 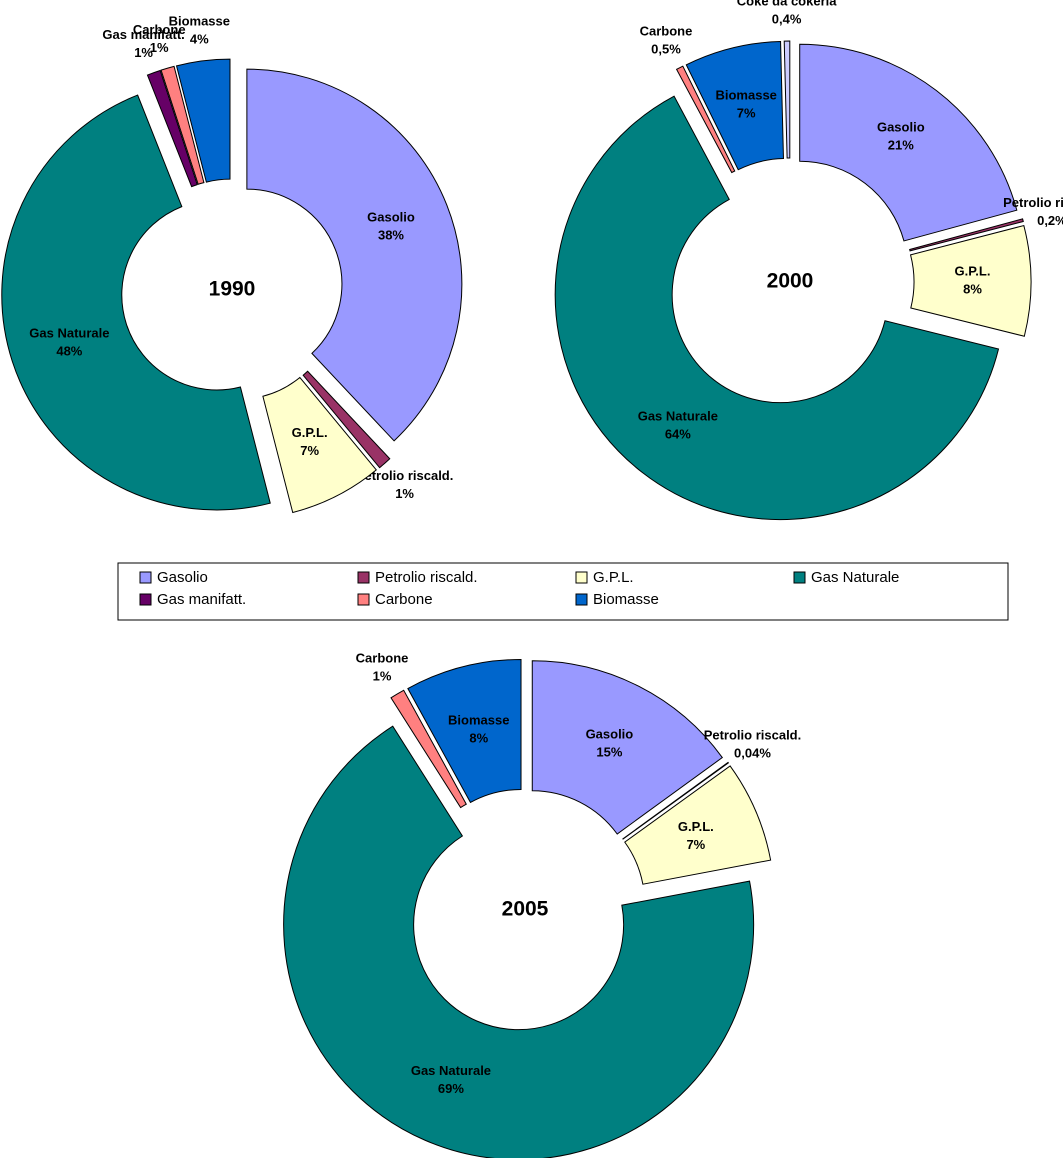 What do you see at coordinates (563, 591) in the screenshot?
I see `legend-box` at bounding box center [563, 591].